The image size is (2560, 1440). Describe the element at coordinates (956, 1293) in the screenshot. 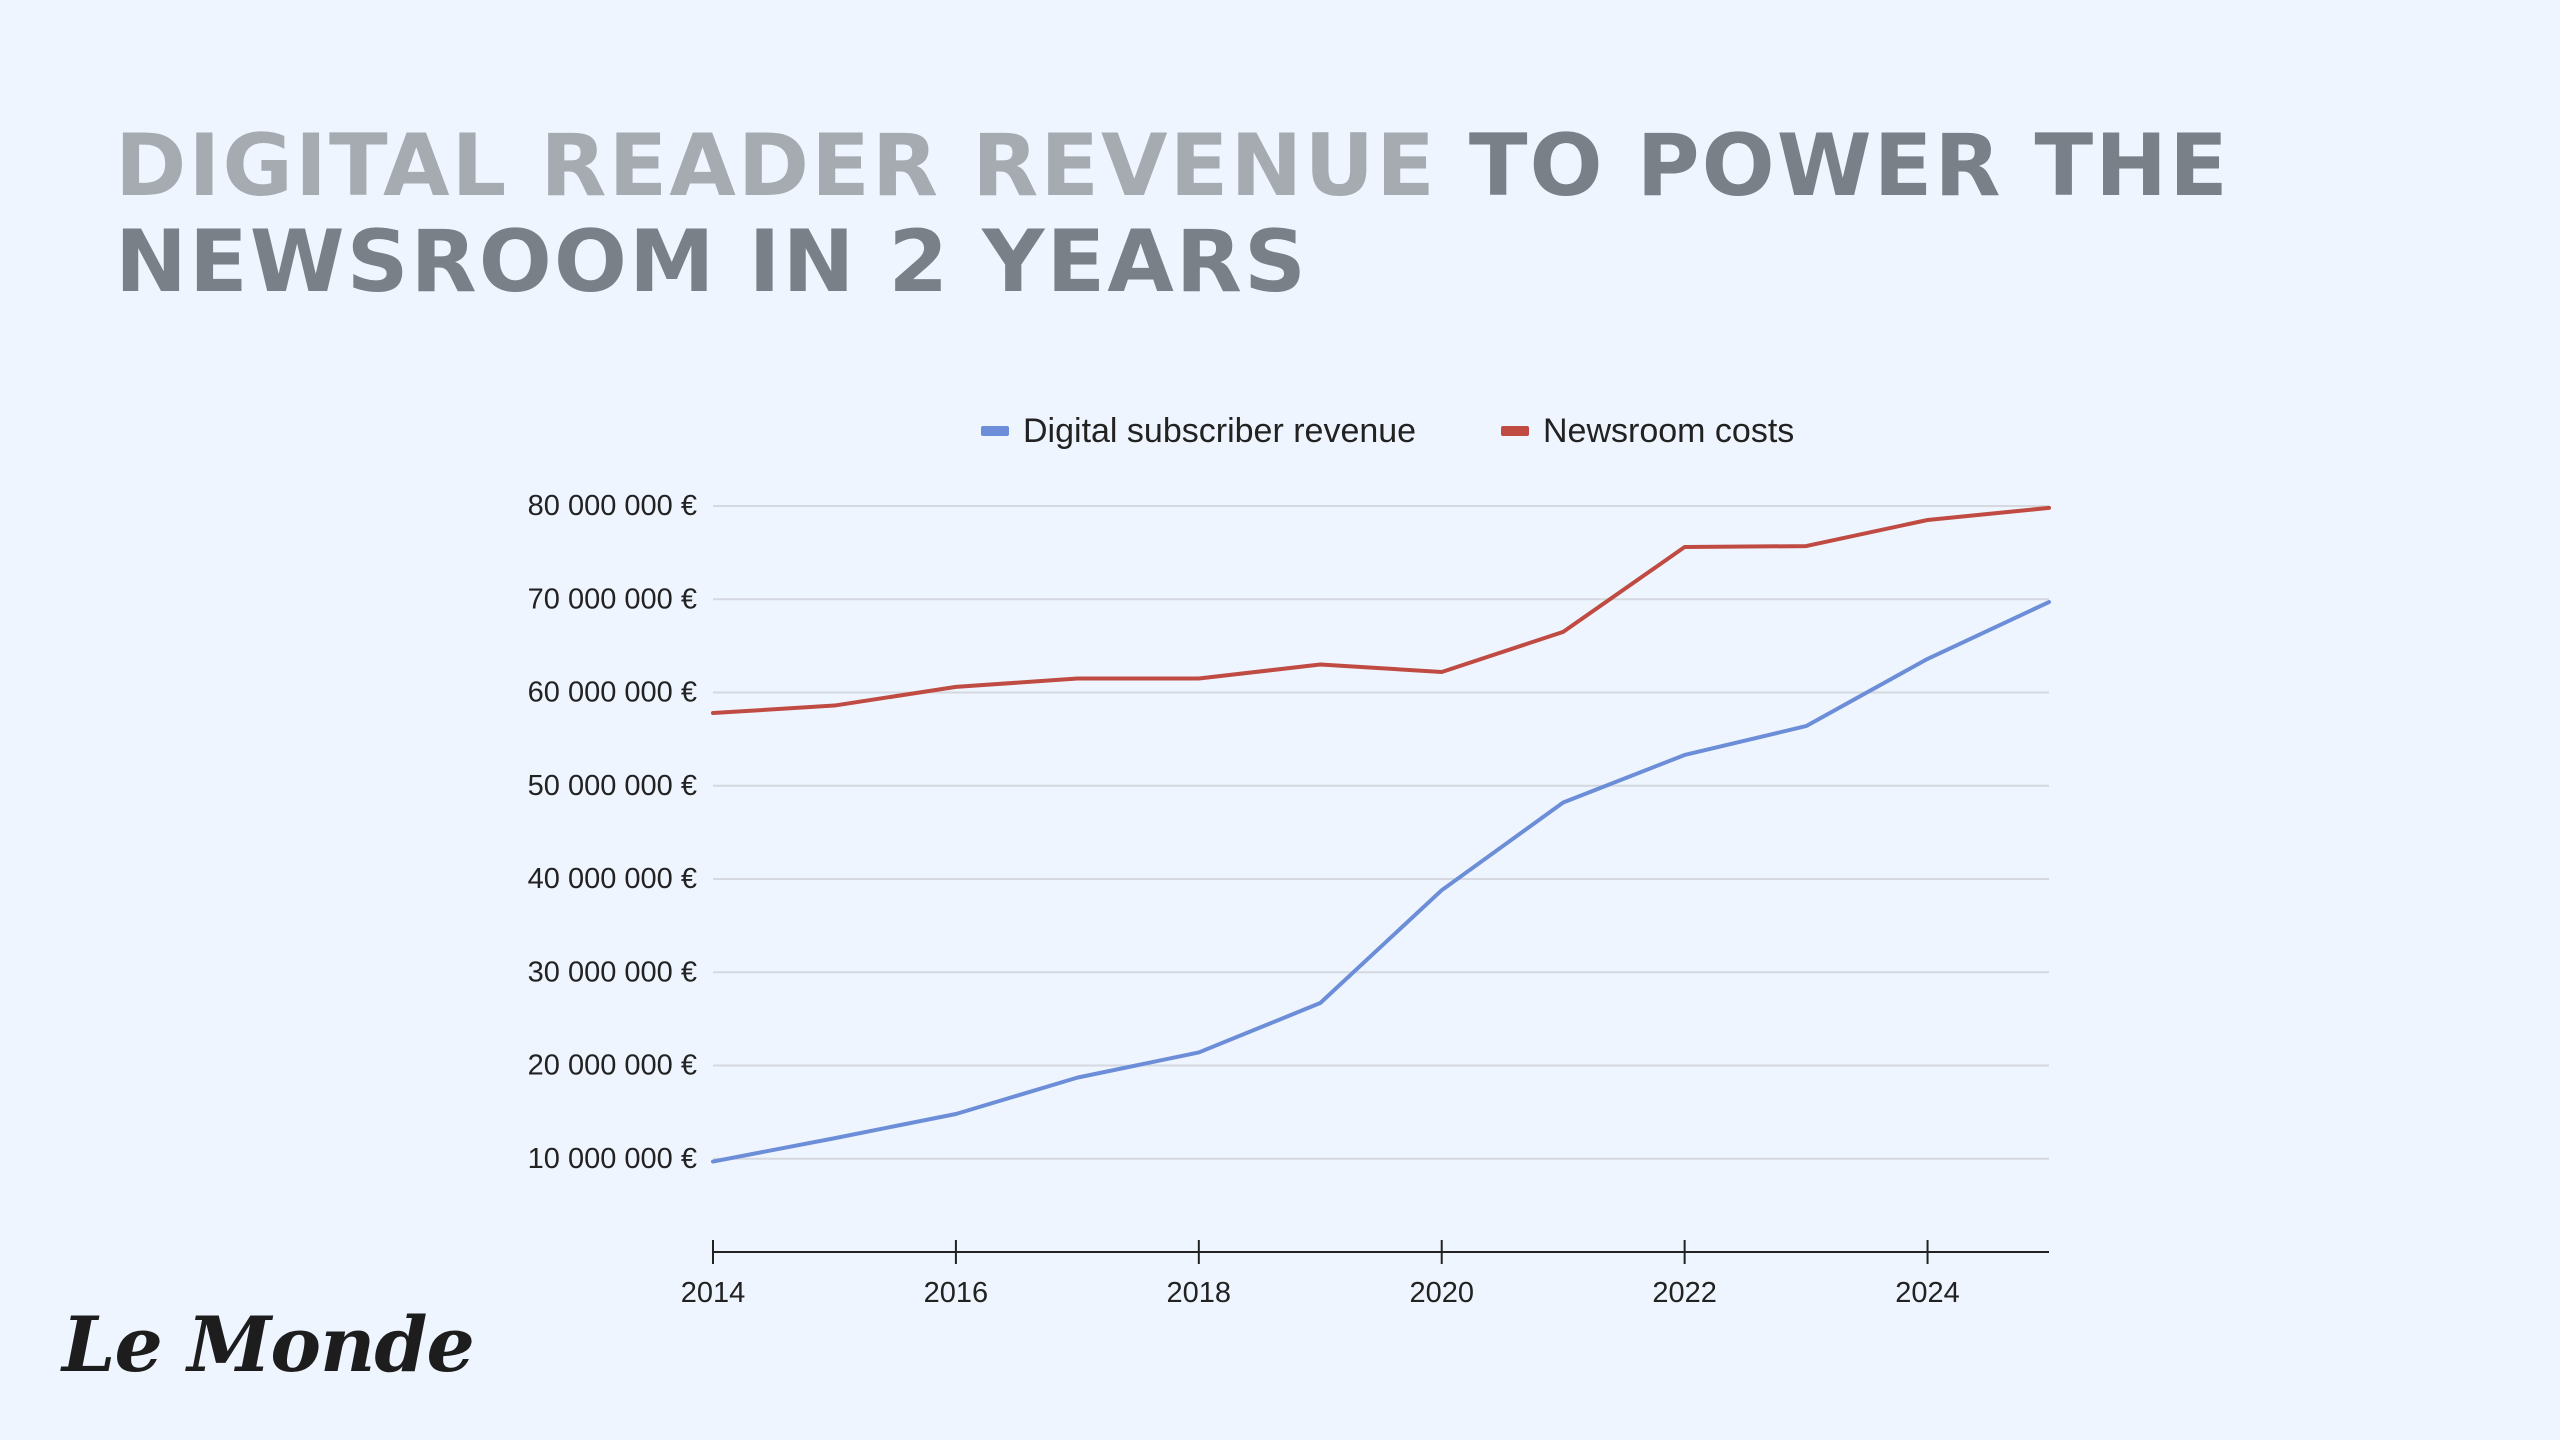

I see `x-tick-label: 2016` at that location.